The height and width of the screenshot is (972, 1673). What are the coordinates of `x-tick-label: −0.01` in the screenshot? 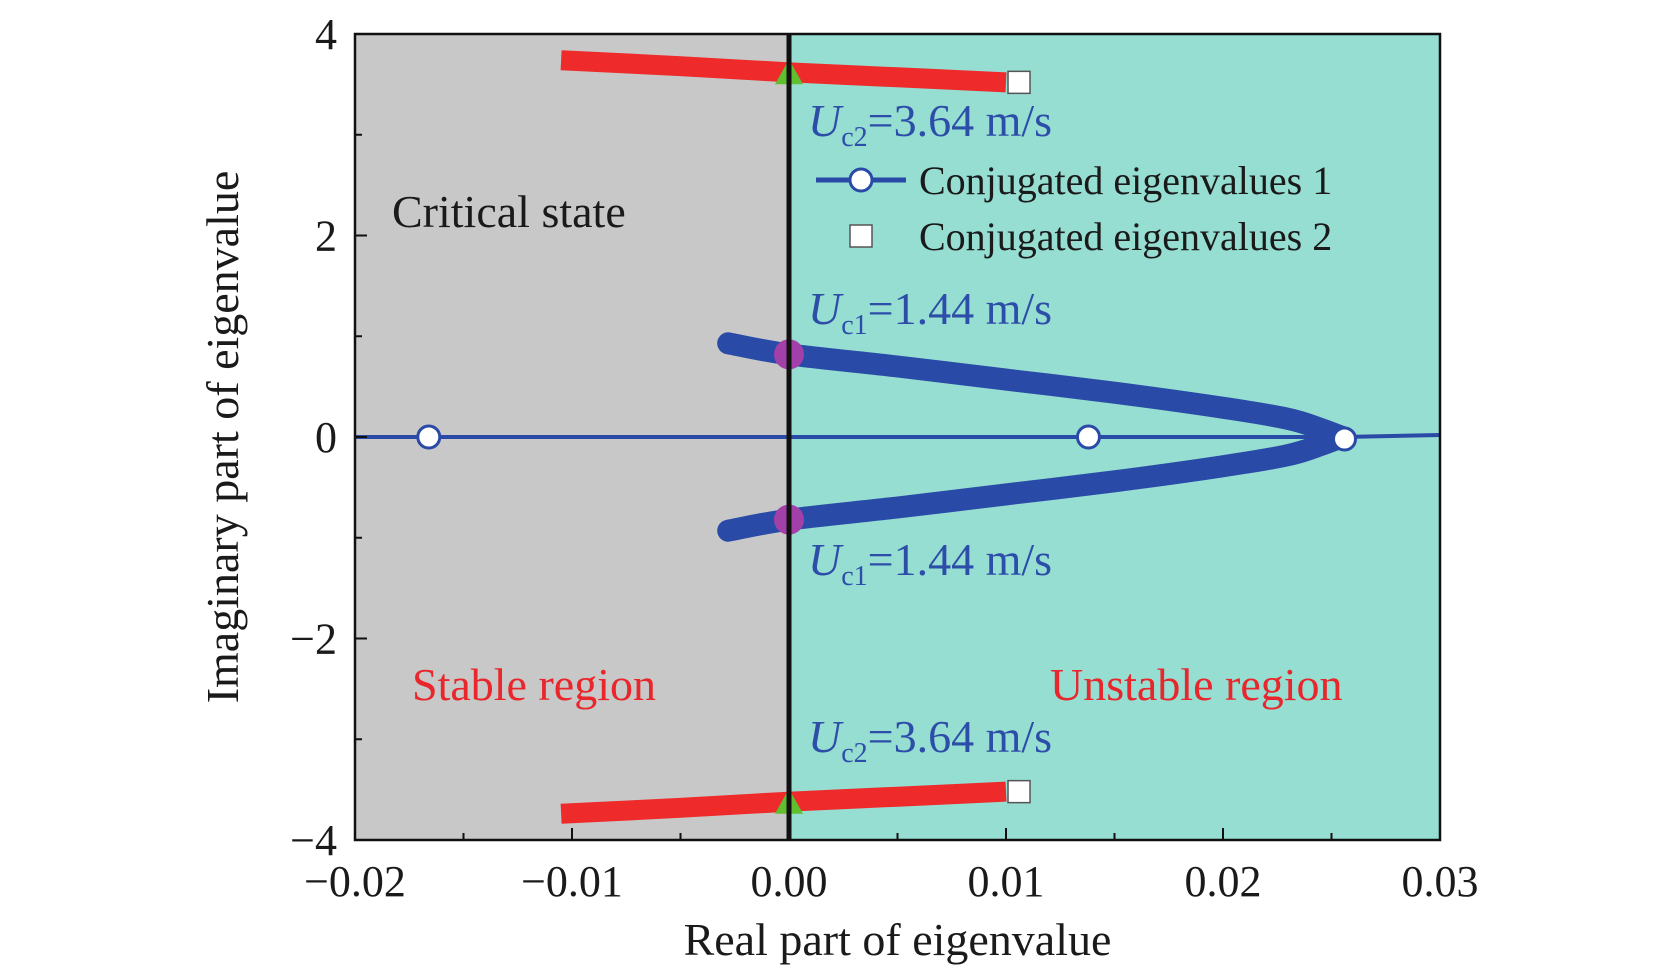 It's located at (572, 881).